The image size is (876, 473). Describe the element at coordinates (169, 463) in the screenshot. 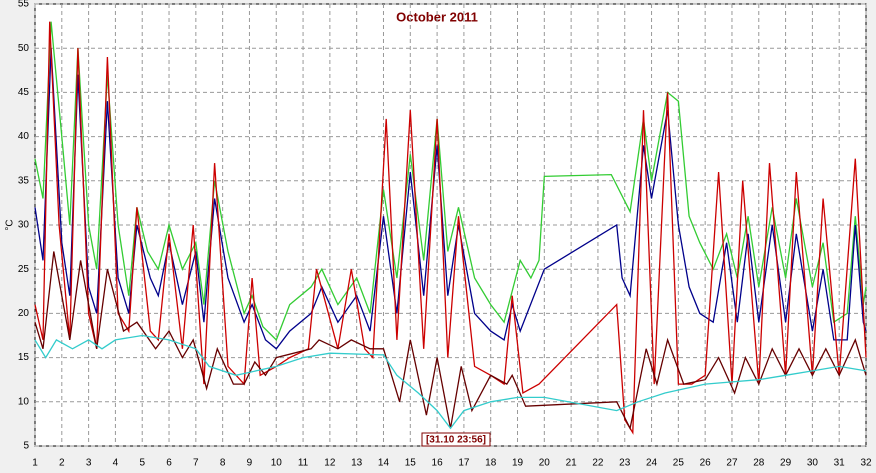

I see `x-tick-label: 6` at that location.